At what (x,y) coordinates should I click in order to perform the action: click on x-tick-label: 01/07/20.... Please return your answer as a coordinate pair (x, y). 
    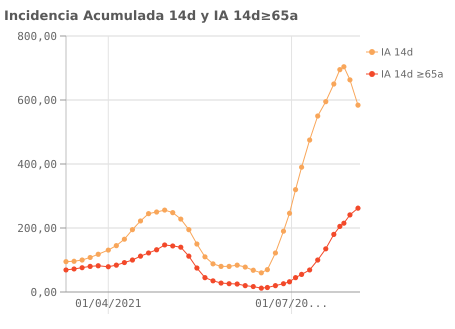
    Looking at the image, I should click on (291, 303).